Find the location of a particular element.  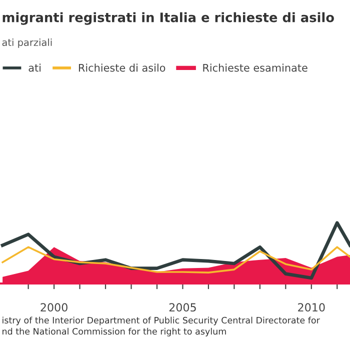

text: istry of the Interior Department of Public Security Central Directorate for nd the National Commission for the right to asylum is located at coordinates (161, 326).